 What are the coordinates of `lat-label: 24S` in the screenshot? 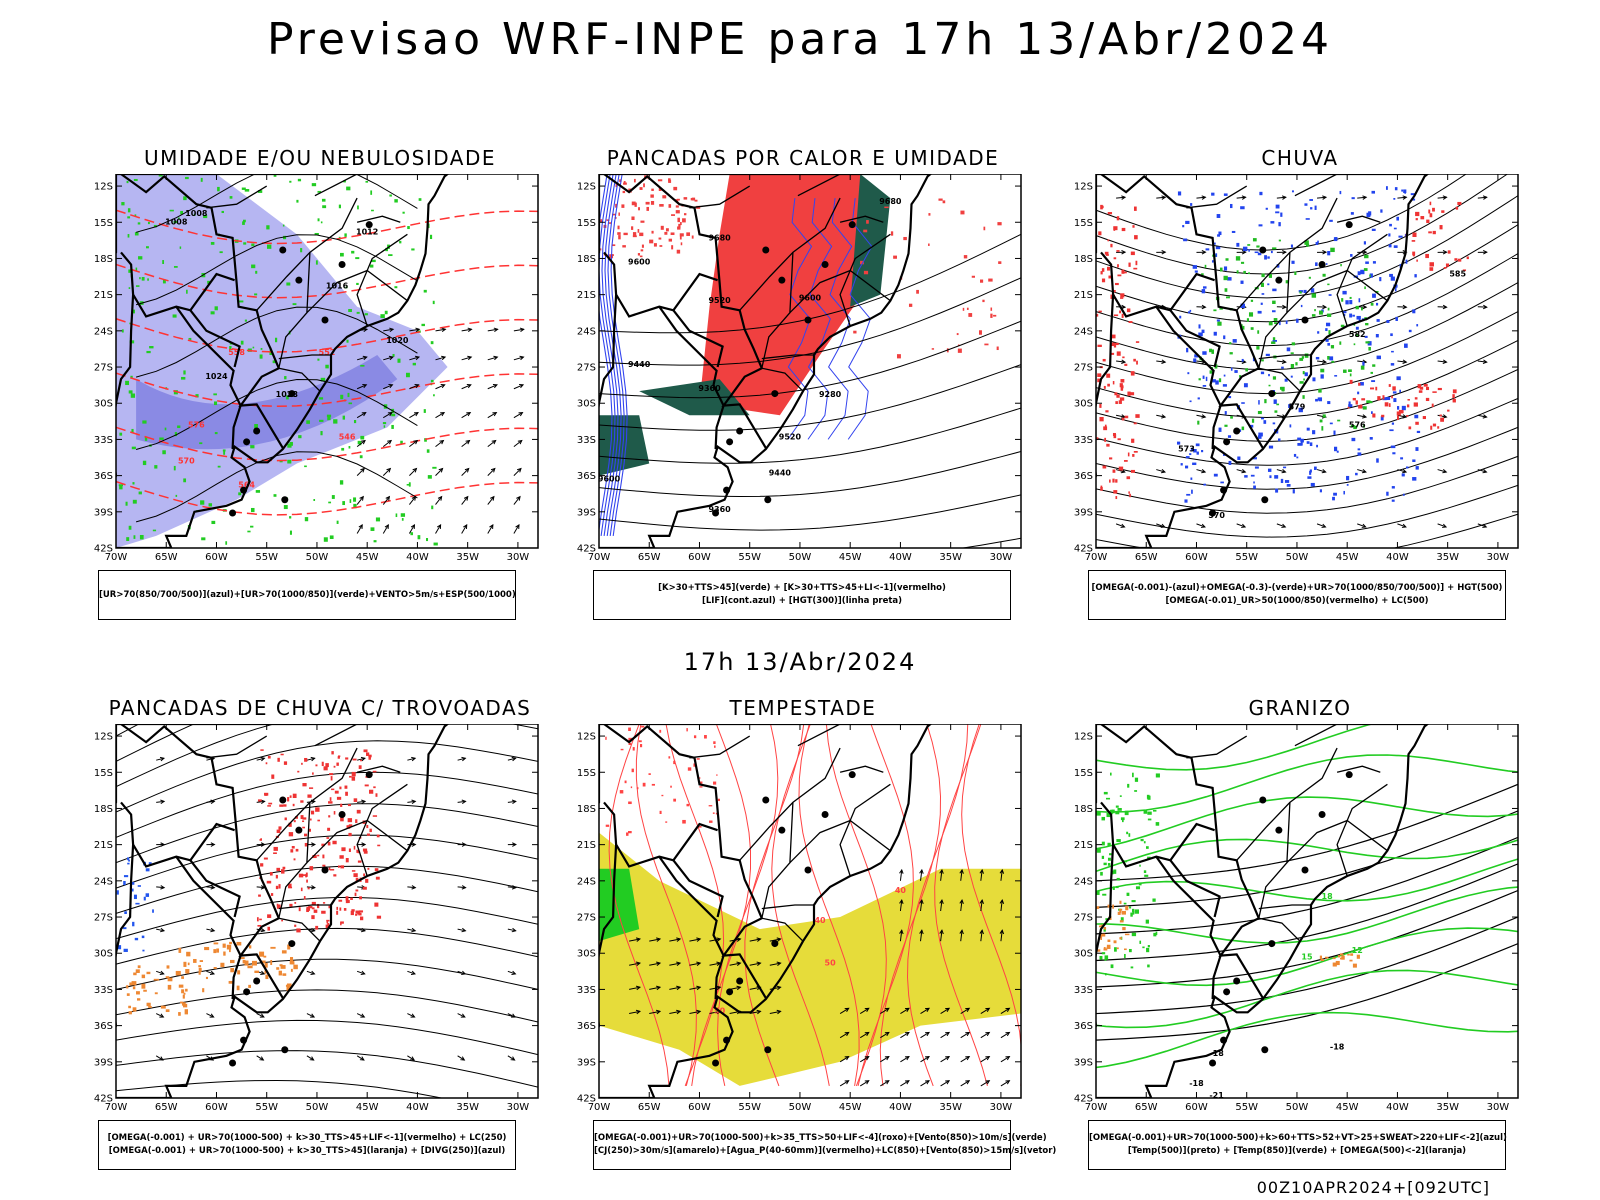 It's located at (103, 881).